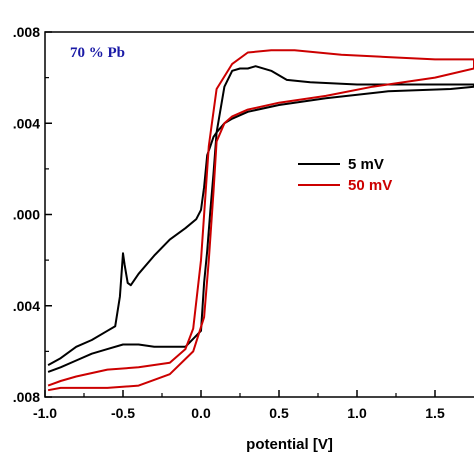  I want to click on x-axis: -1.0 -0.5 0.0 0.5 1.0 1.5, so click(239, 405).